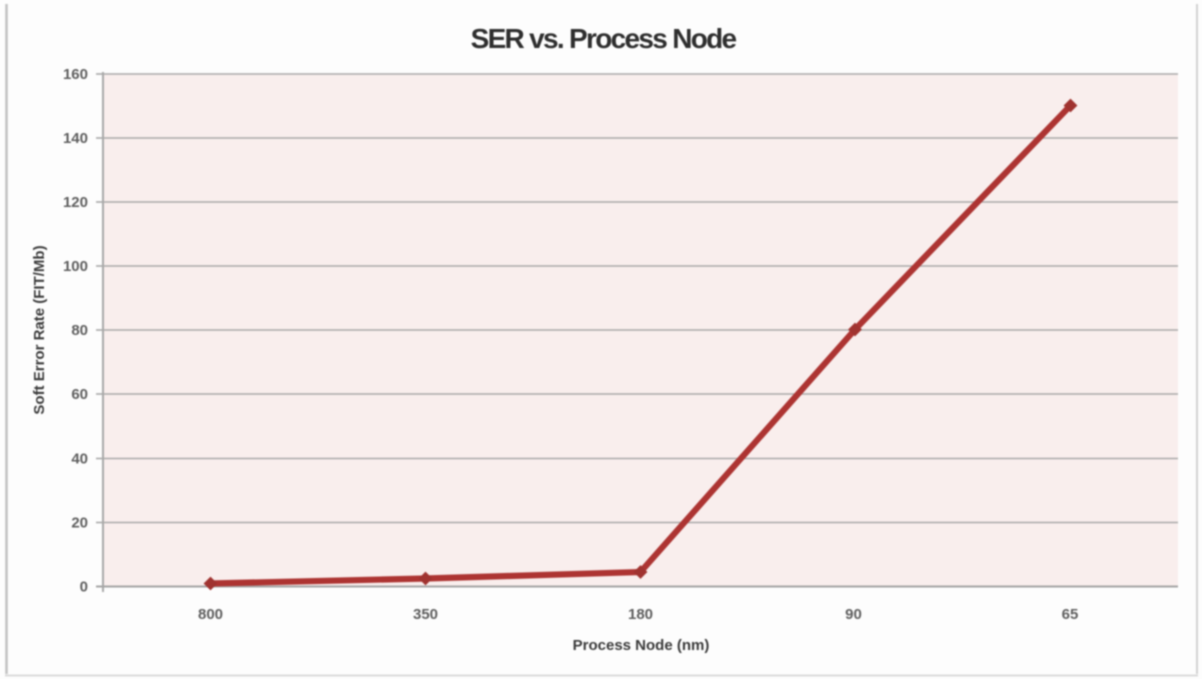  I want to click on svg-text: 20, so click(79, 523).